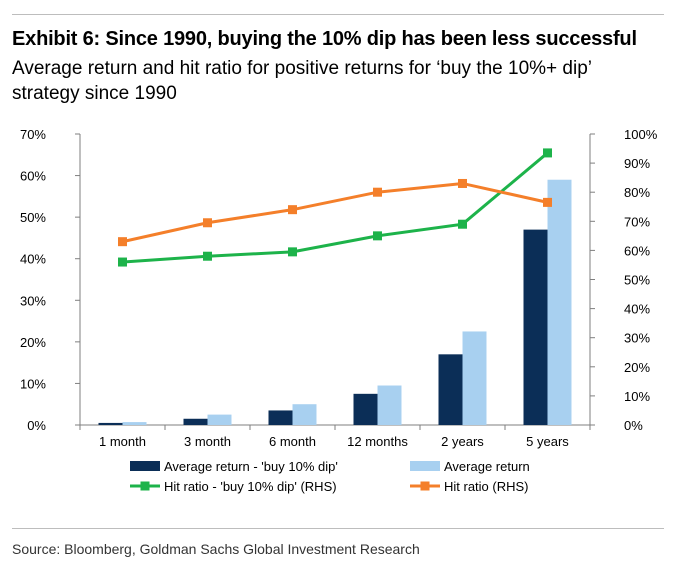  What do you see at coordinates (637, 396) in the screenshot?
I see `y-right-tick-label: 10%` at bounding box center [637, 396].